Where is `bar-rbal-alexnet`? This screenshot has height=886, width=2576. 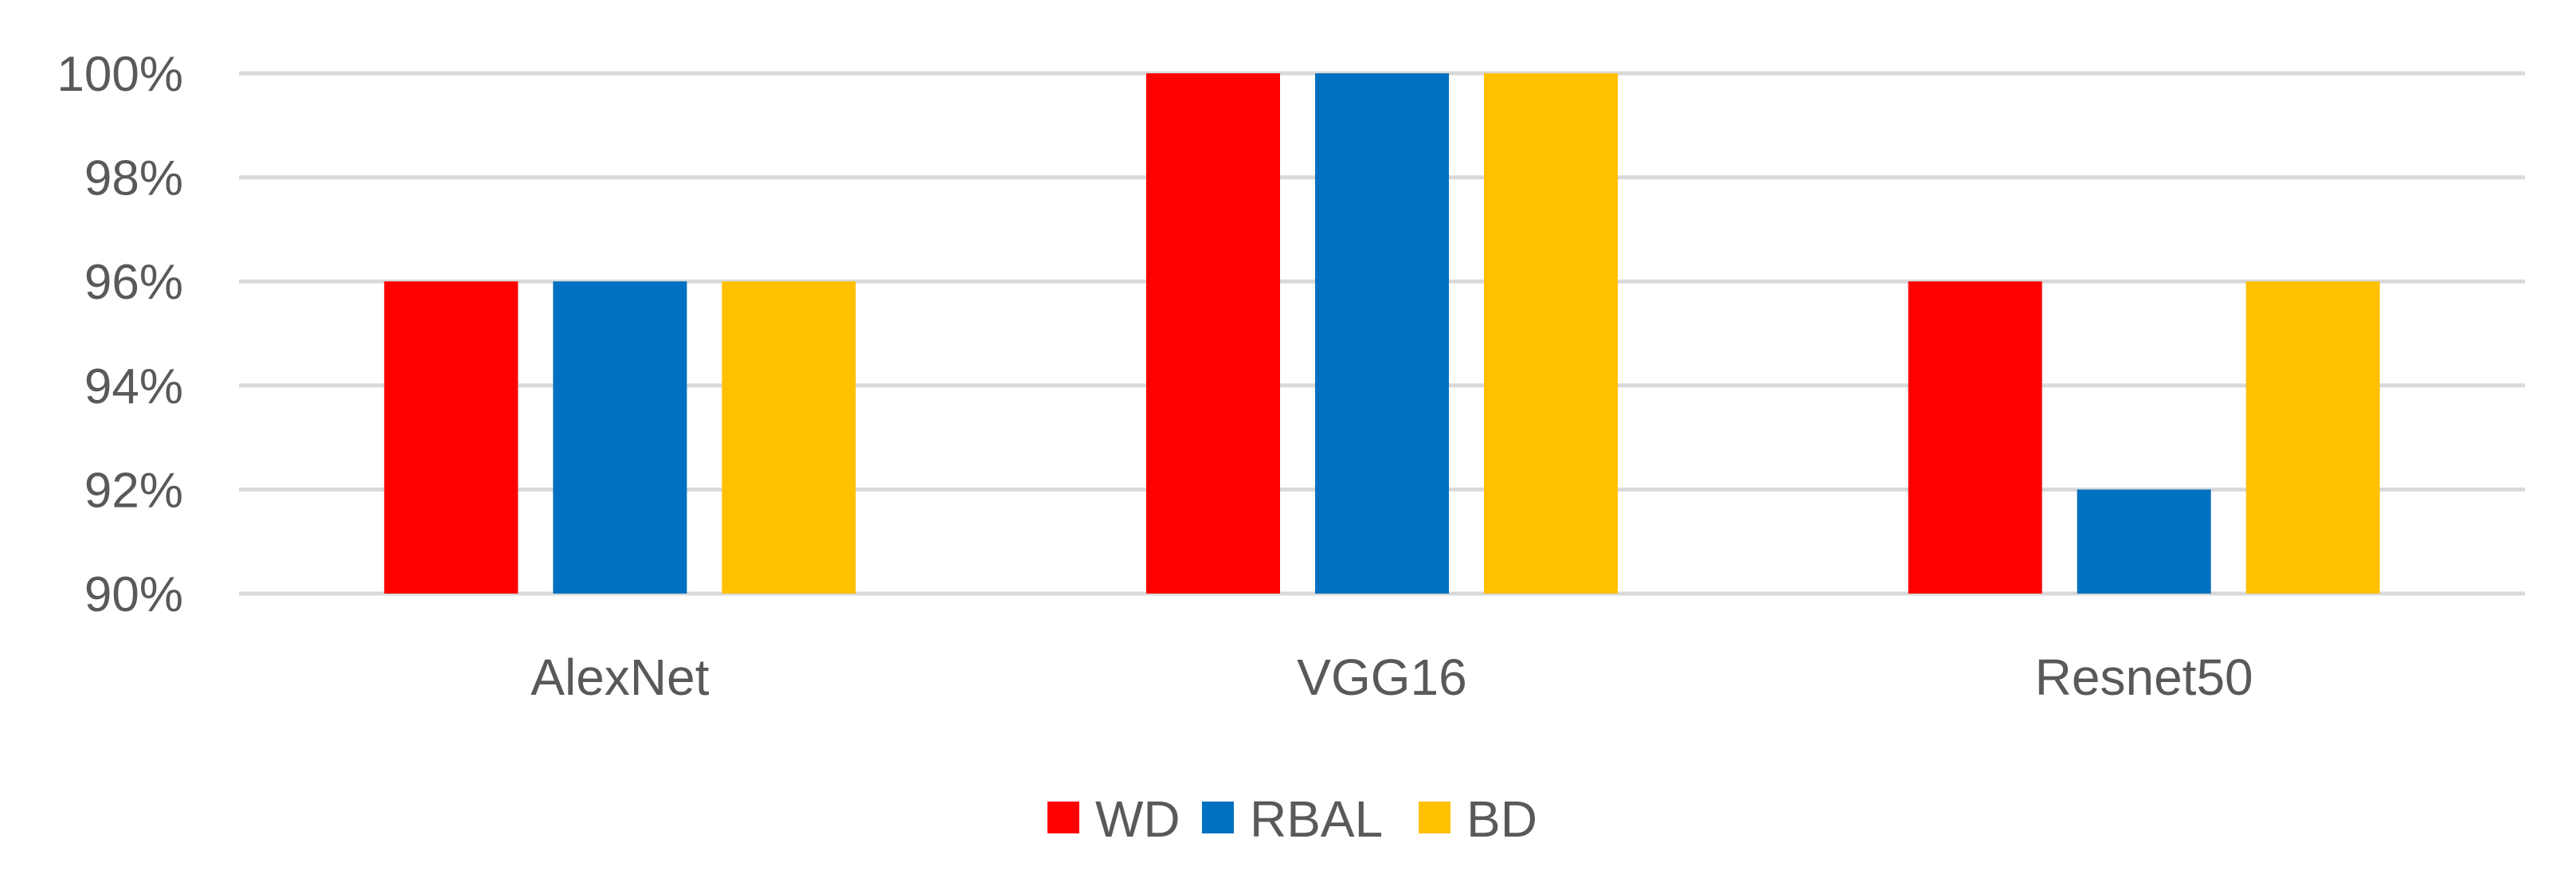 bar-rbal-alexnet is located at coordinates (620, 437).